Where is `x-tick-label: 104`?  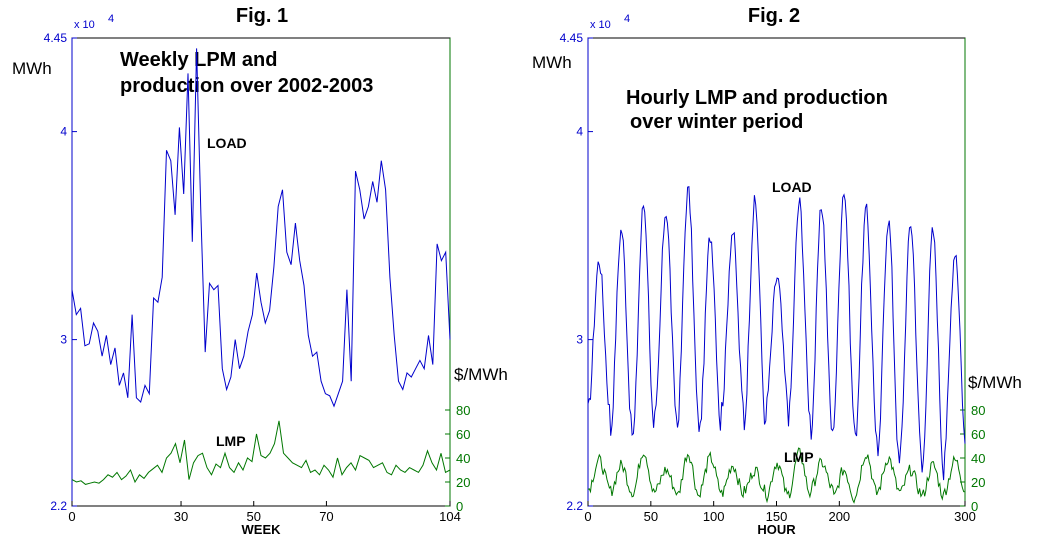 x-tick-label: 104 is located at coordinates (450, 516).